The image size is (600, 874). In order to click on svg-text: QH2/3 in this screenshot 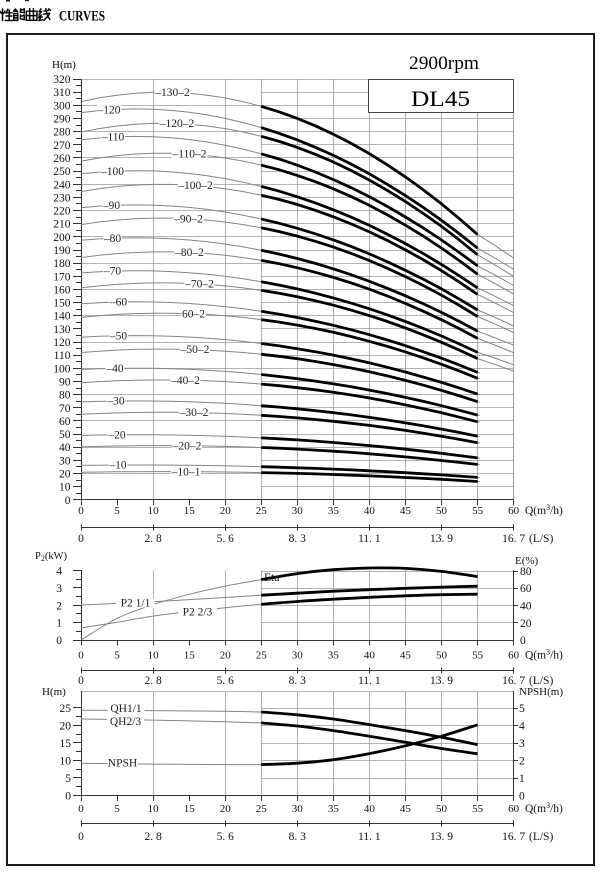, I will do `click(126, 722)`.